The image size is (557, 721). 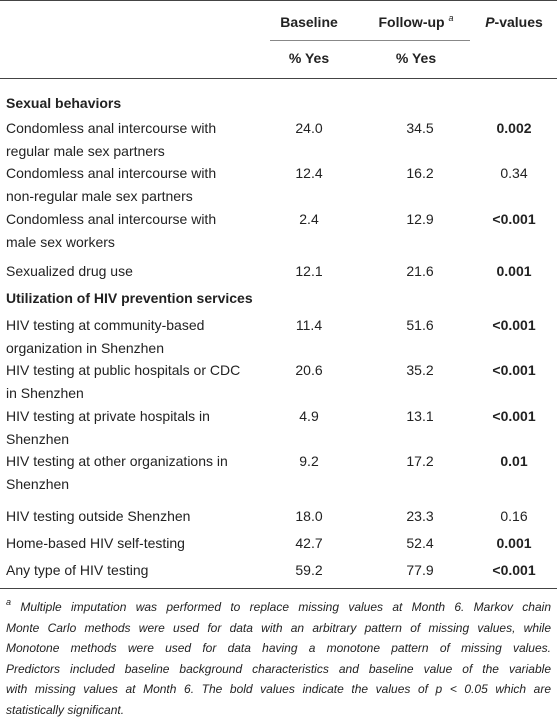 I want to click on row-label: HIV testing at other organizations in, so click(x=117, y=461).